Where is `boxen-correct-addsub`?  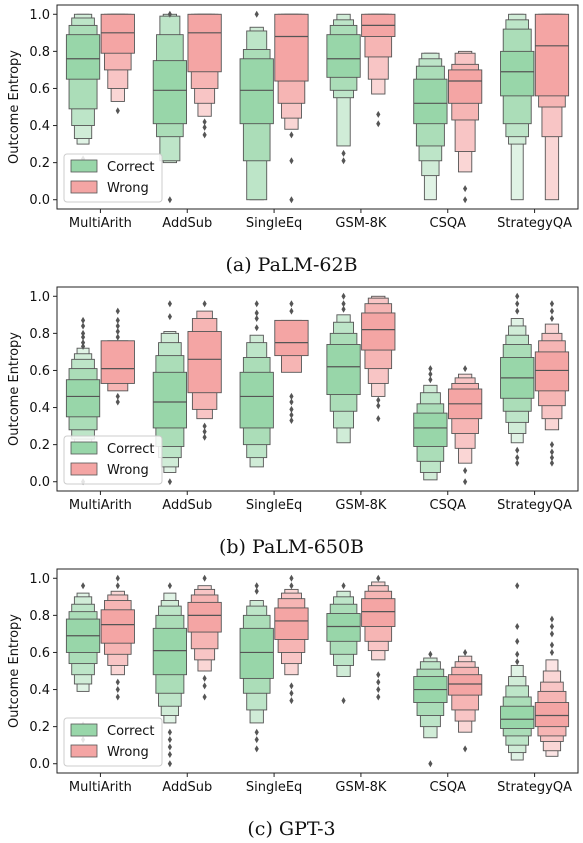
boxen-correct-addsub is located at coordinates (170, 393).